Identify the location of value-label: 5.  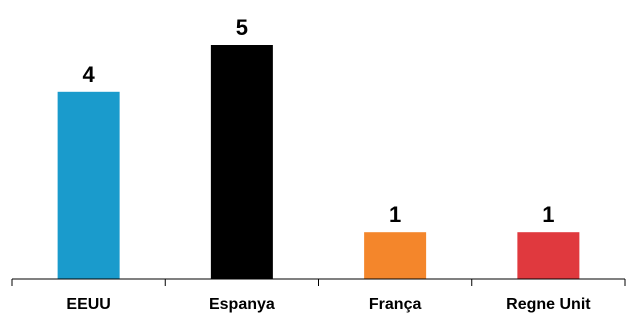
(242, 27).